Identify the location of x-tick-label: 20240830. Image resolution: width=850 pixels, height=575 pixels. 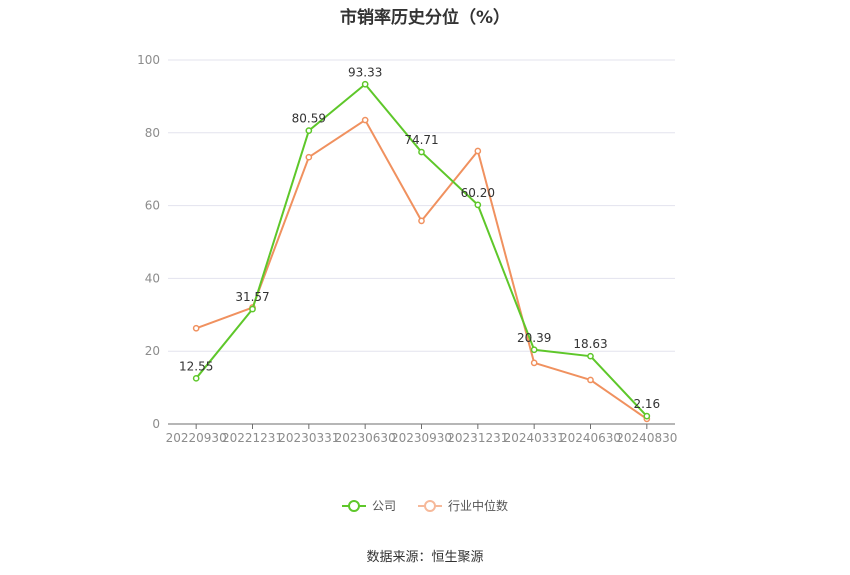
(646, 438).